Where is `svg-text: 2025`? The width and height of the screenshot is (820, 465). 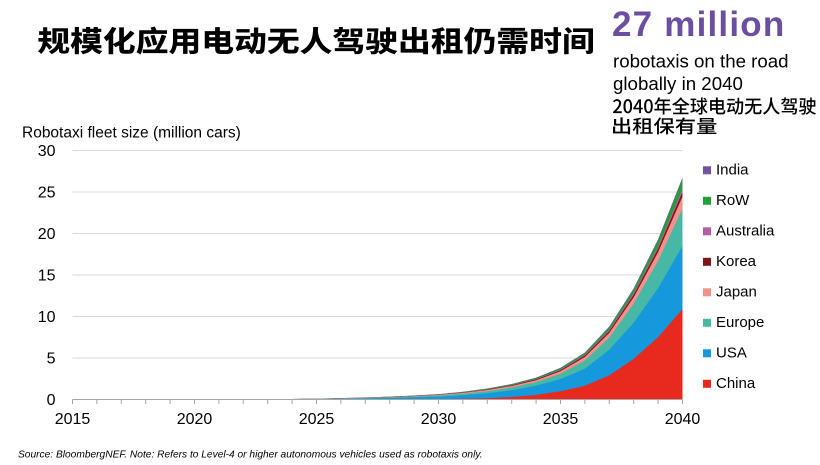
svg-text: 2025 is located at coordinates (317, 419).